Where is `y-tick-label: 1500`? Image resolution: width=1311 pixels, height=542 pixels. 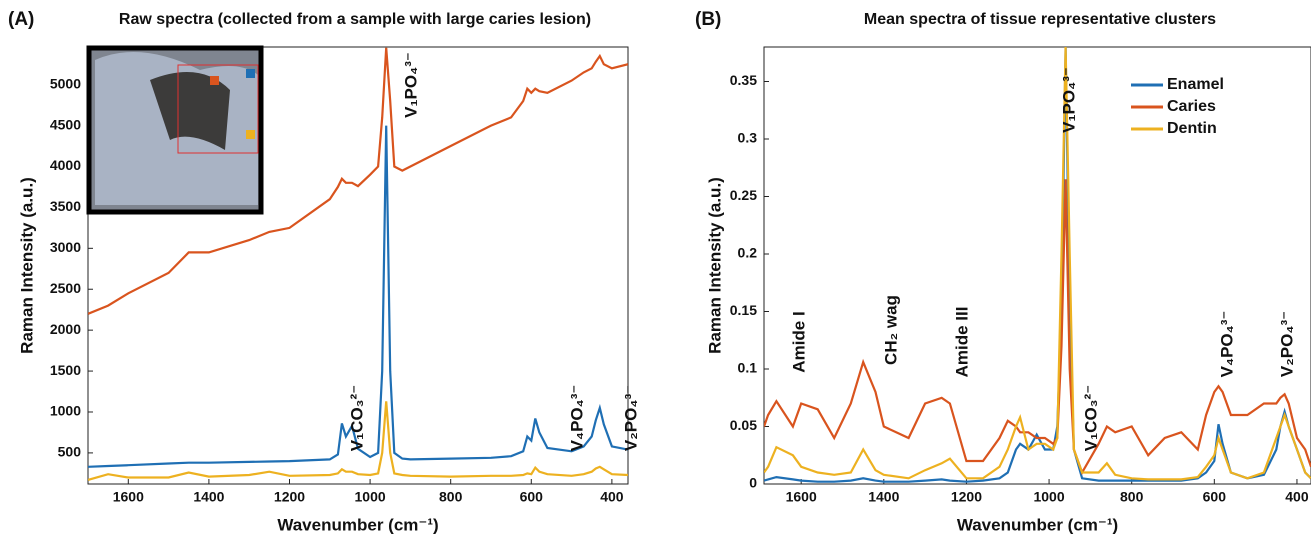 y-tick-label: 1500 is located at coordinates (65, 370).